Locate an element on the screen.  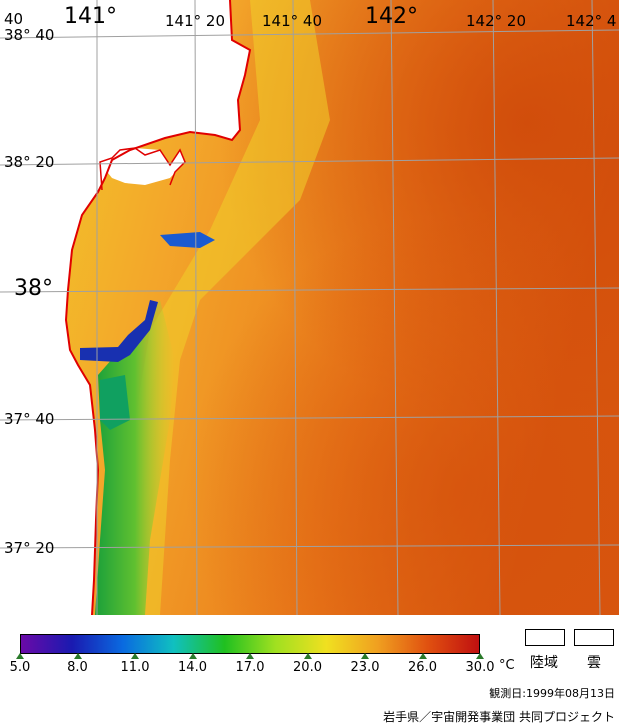
green-patch is located at coordinates (115, 402).